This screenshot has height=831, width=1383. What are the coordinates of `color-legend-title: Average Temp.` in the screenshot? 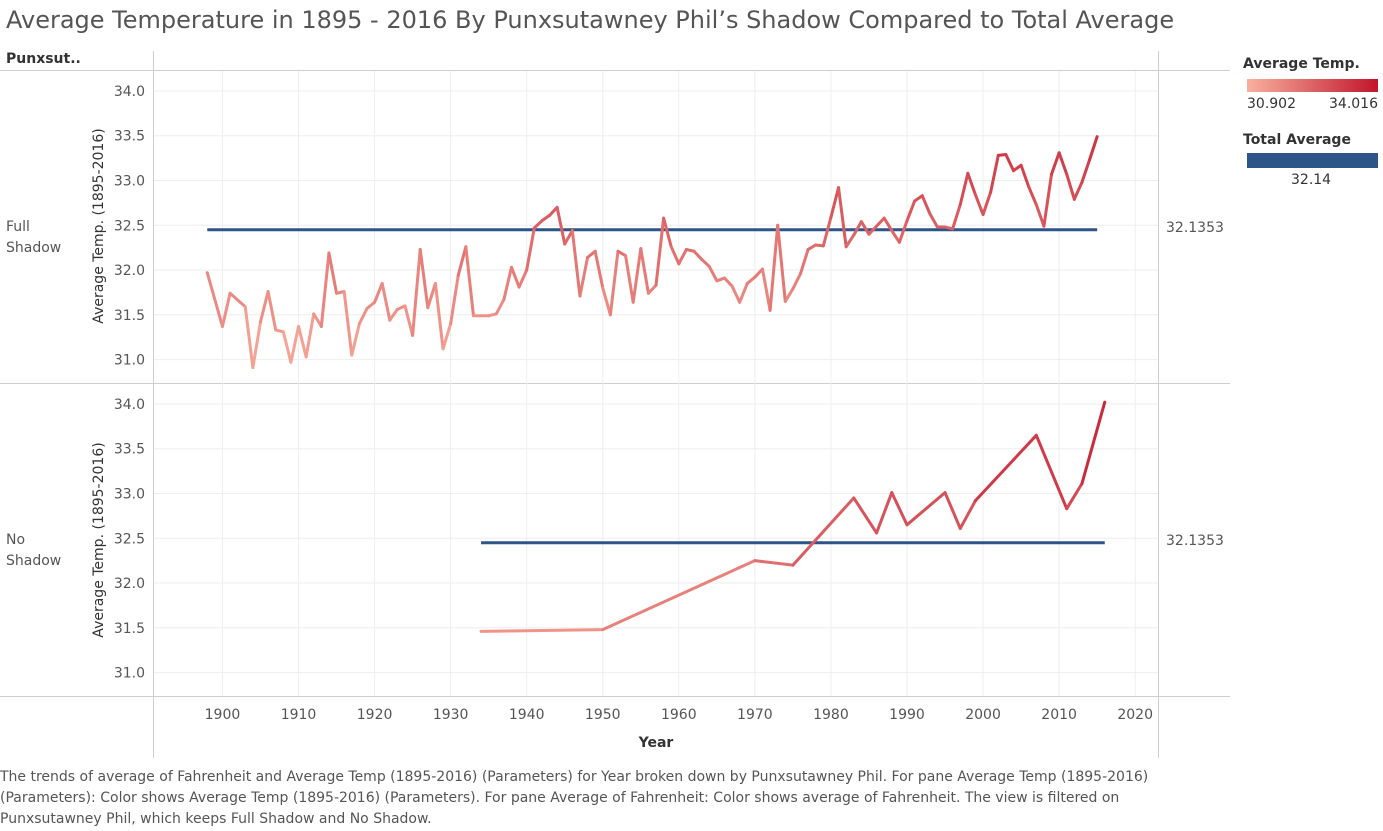 It's located at (1301, 64).